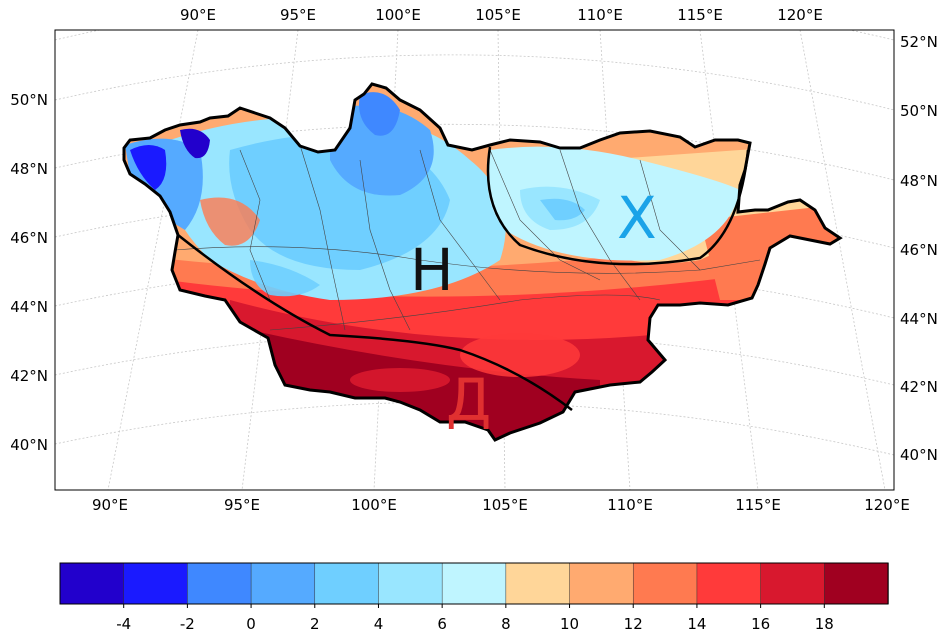  I want to click on colorbar-tick-label: 16, so click(760, 624).